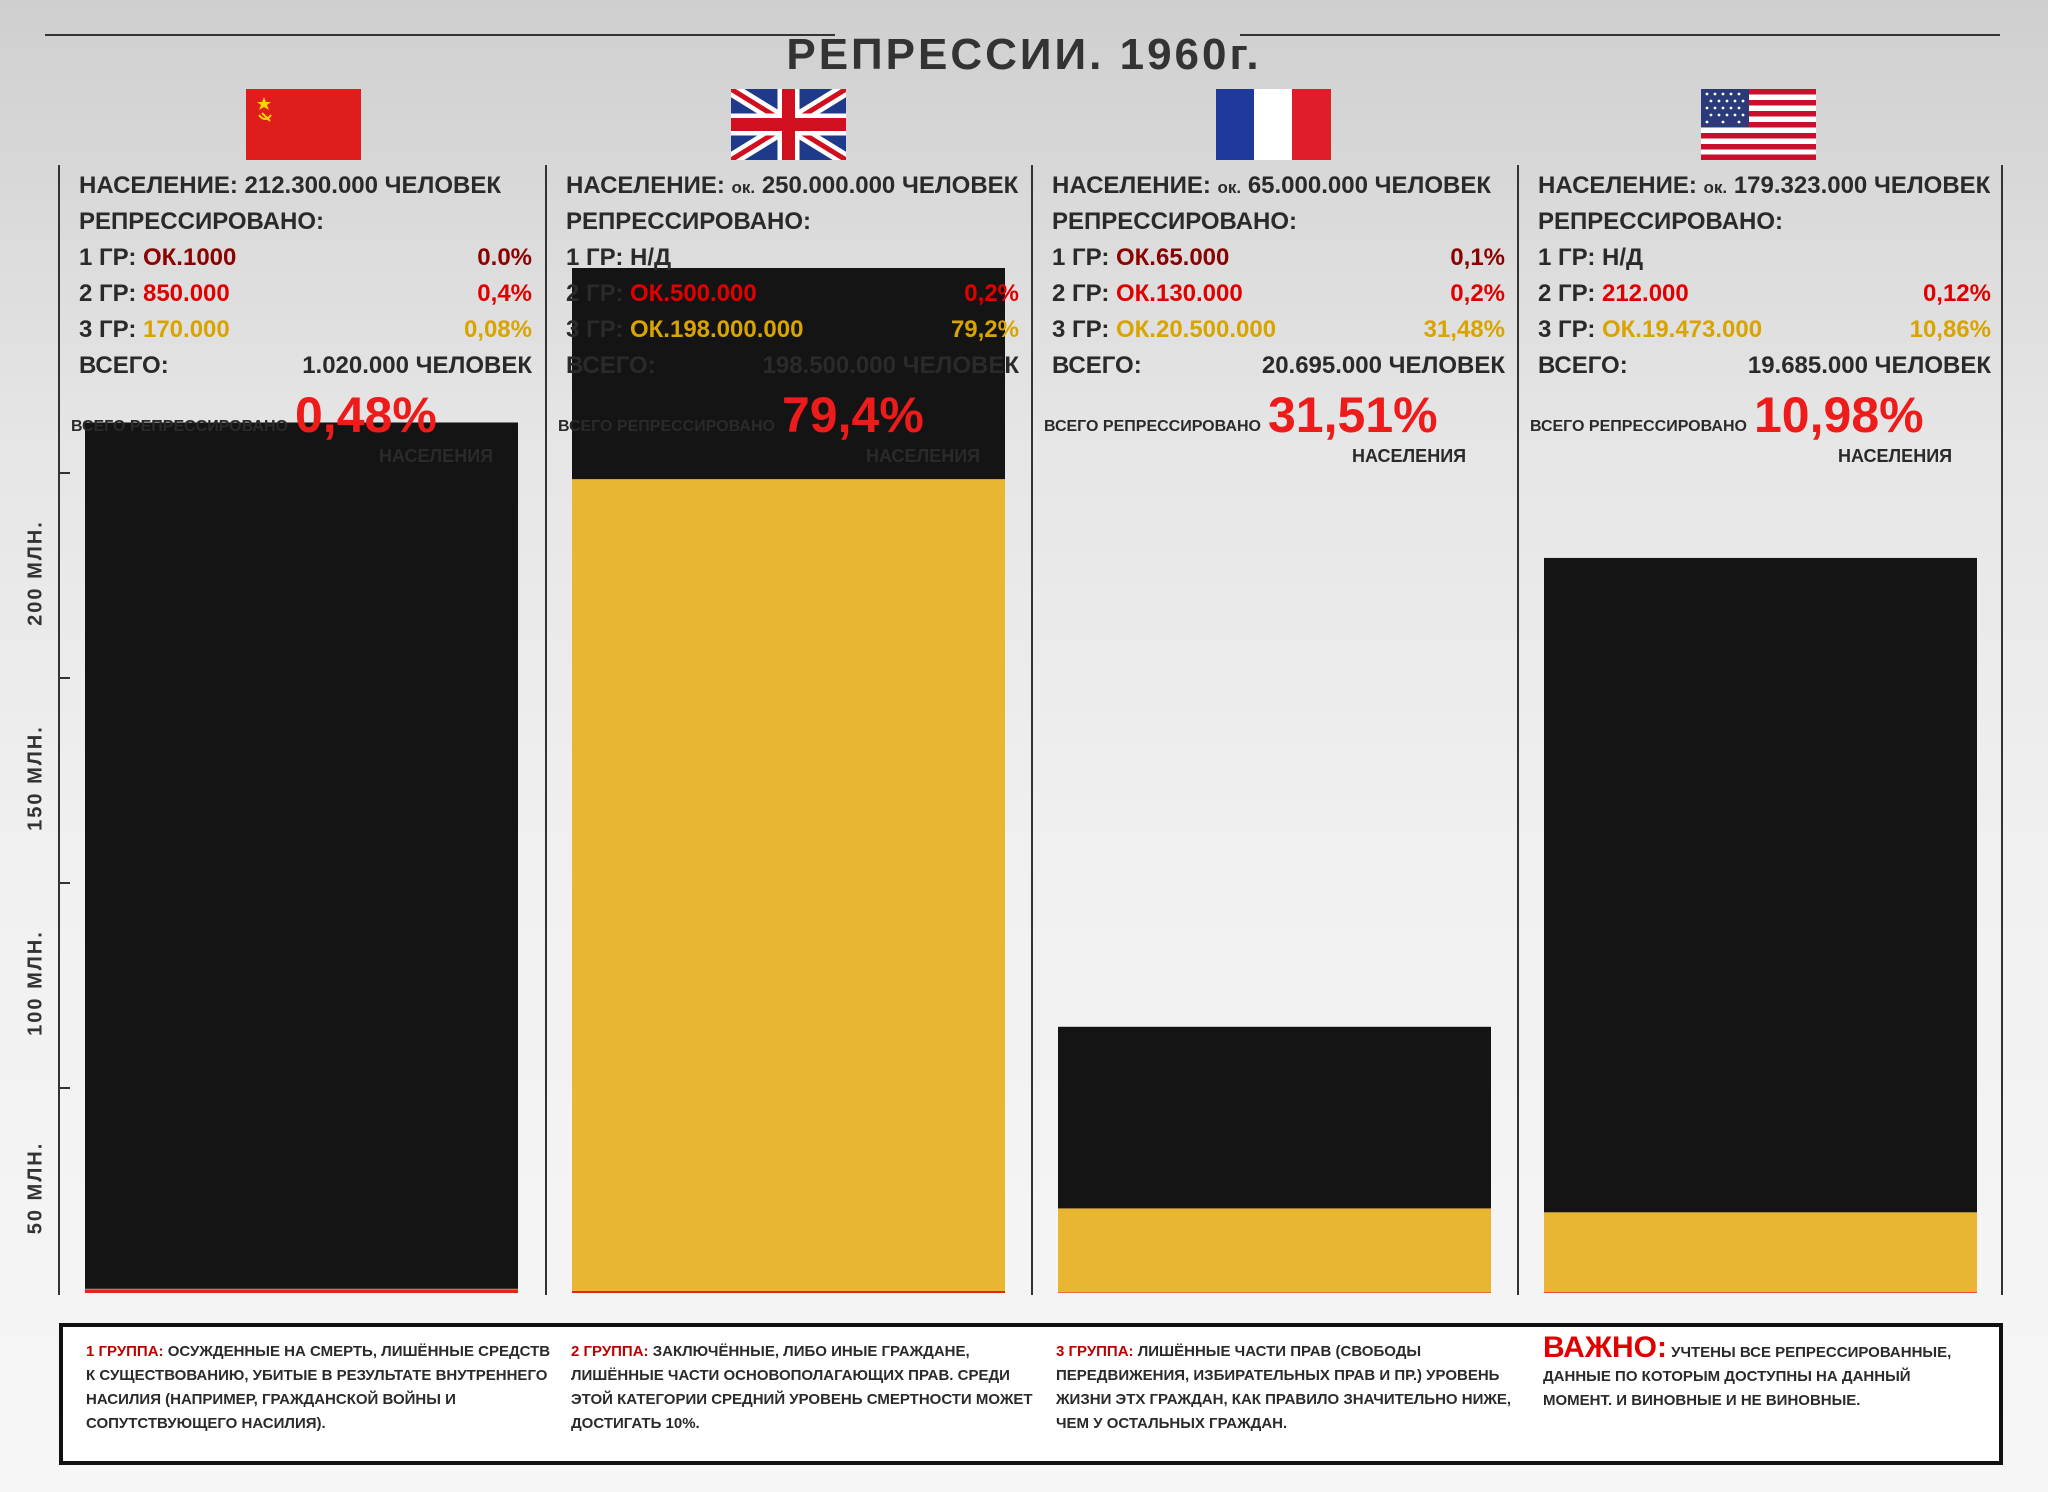 The width and height of the screenshot is (2048, 1492). I want to click on group-share: 0,12%, so click(1956, 293).